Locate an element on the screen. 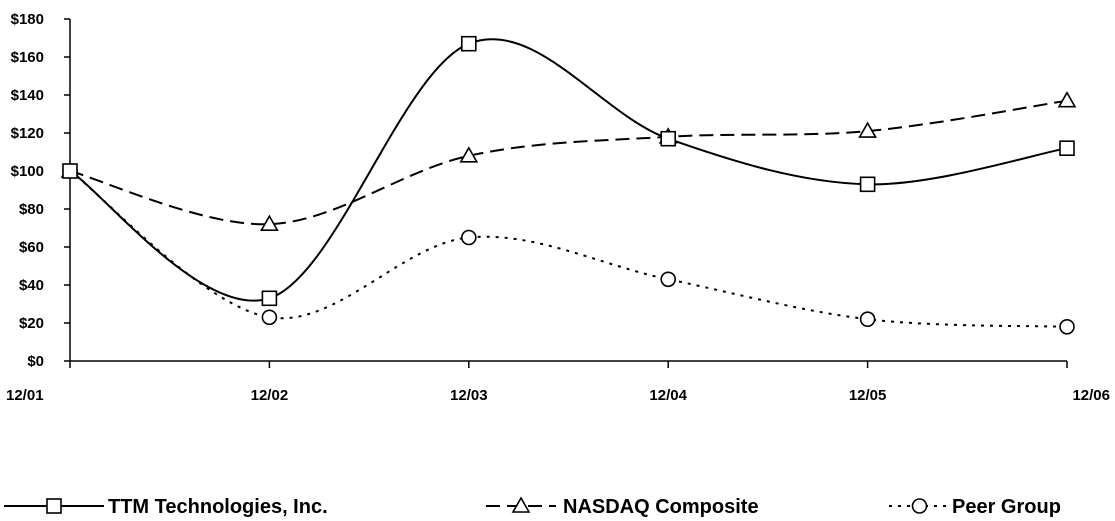 The width and height of the screenshot is (1115, 521). y-tick-label: $120 is located at coordinates (27, 133).